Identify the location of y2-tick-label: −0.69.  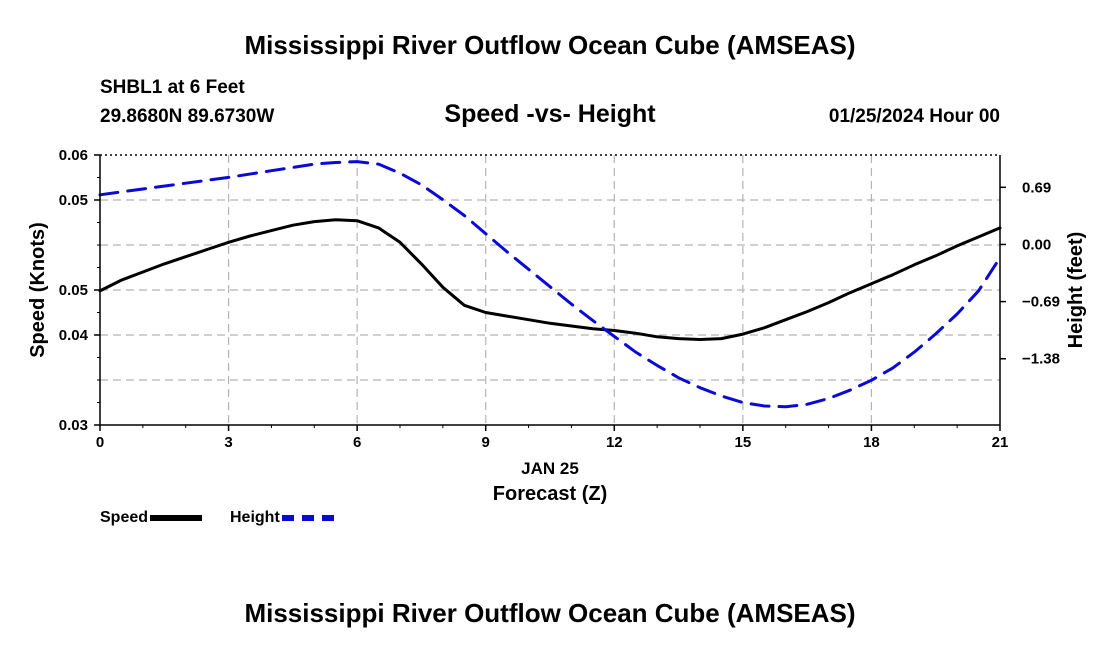
(1041, 302).